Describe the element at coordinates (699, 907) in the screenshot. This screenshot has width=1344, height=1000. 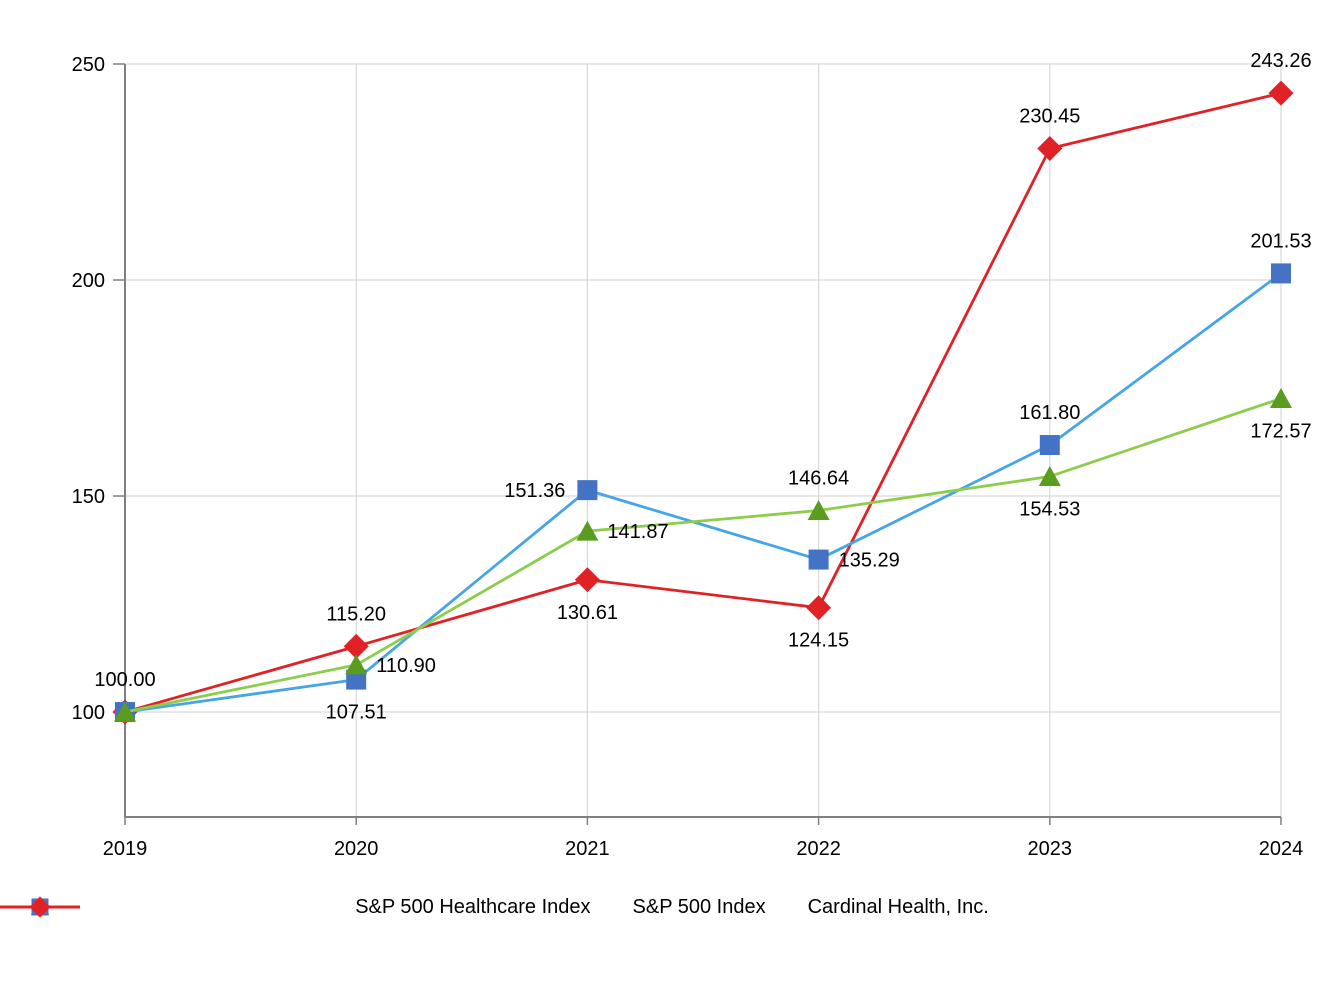
I see `legend-label-s-p-500-index: S&P 500 Index` at that location.